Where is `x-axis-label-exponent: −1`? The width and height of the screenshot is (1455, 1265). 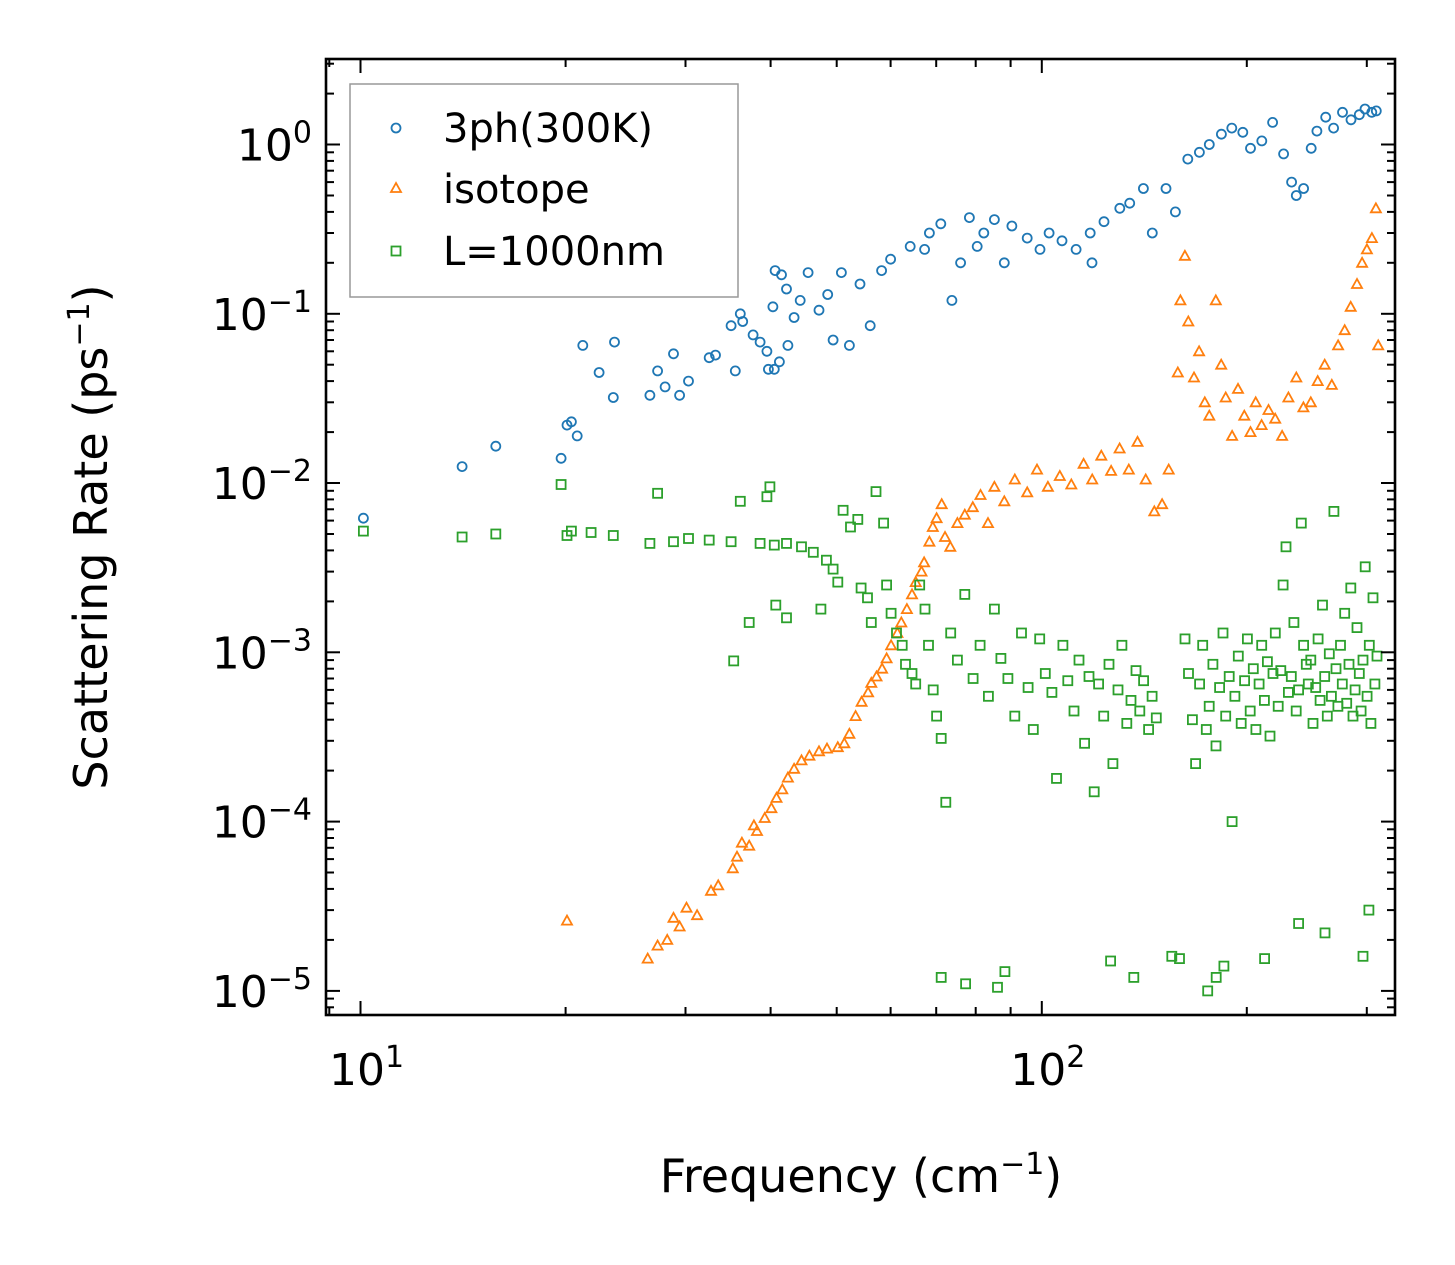 x-axis-label-exponent: −1 is located at coordinates (1022, 1164).